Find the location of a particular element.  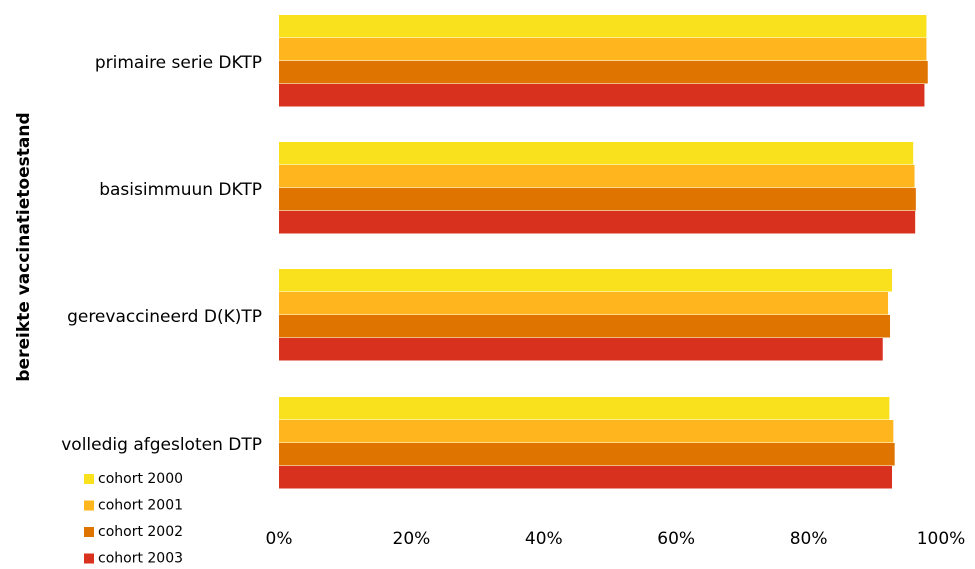

x-tick-label: 100% is located at coordinates (941, 539).